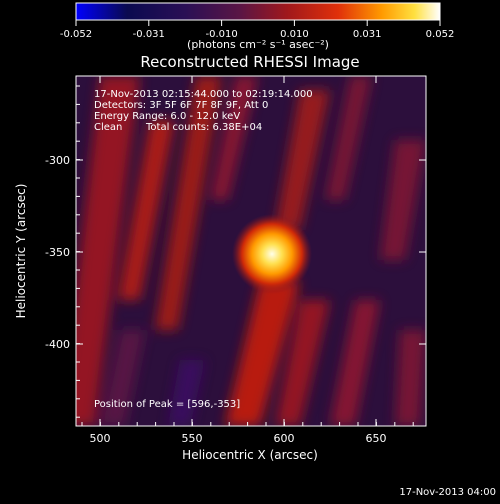 The width and height of the screenshot is (500, 504). I want to click on clean-text: Clean, so click(108, 127).